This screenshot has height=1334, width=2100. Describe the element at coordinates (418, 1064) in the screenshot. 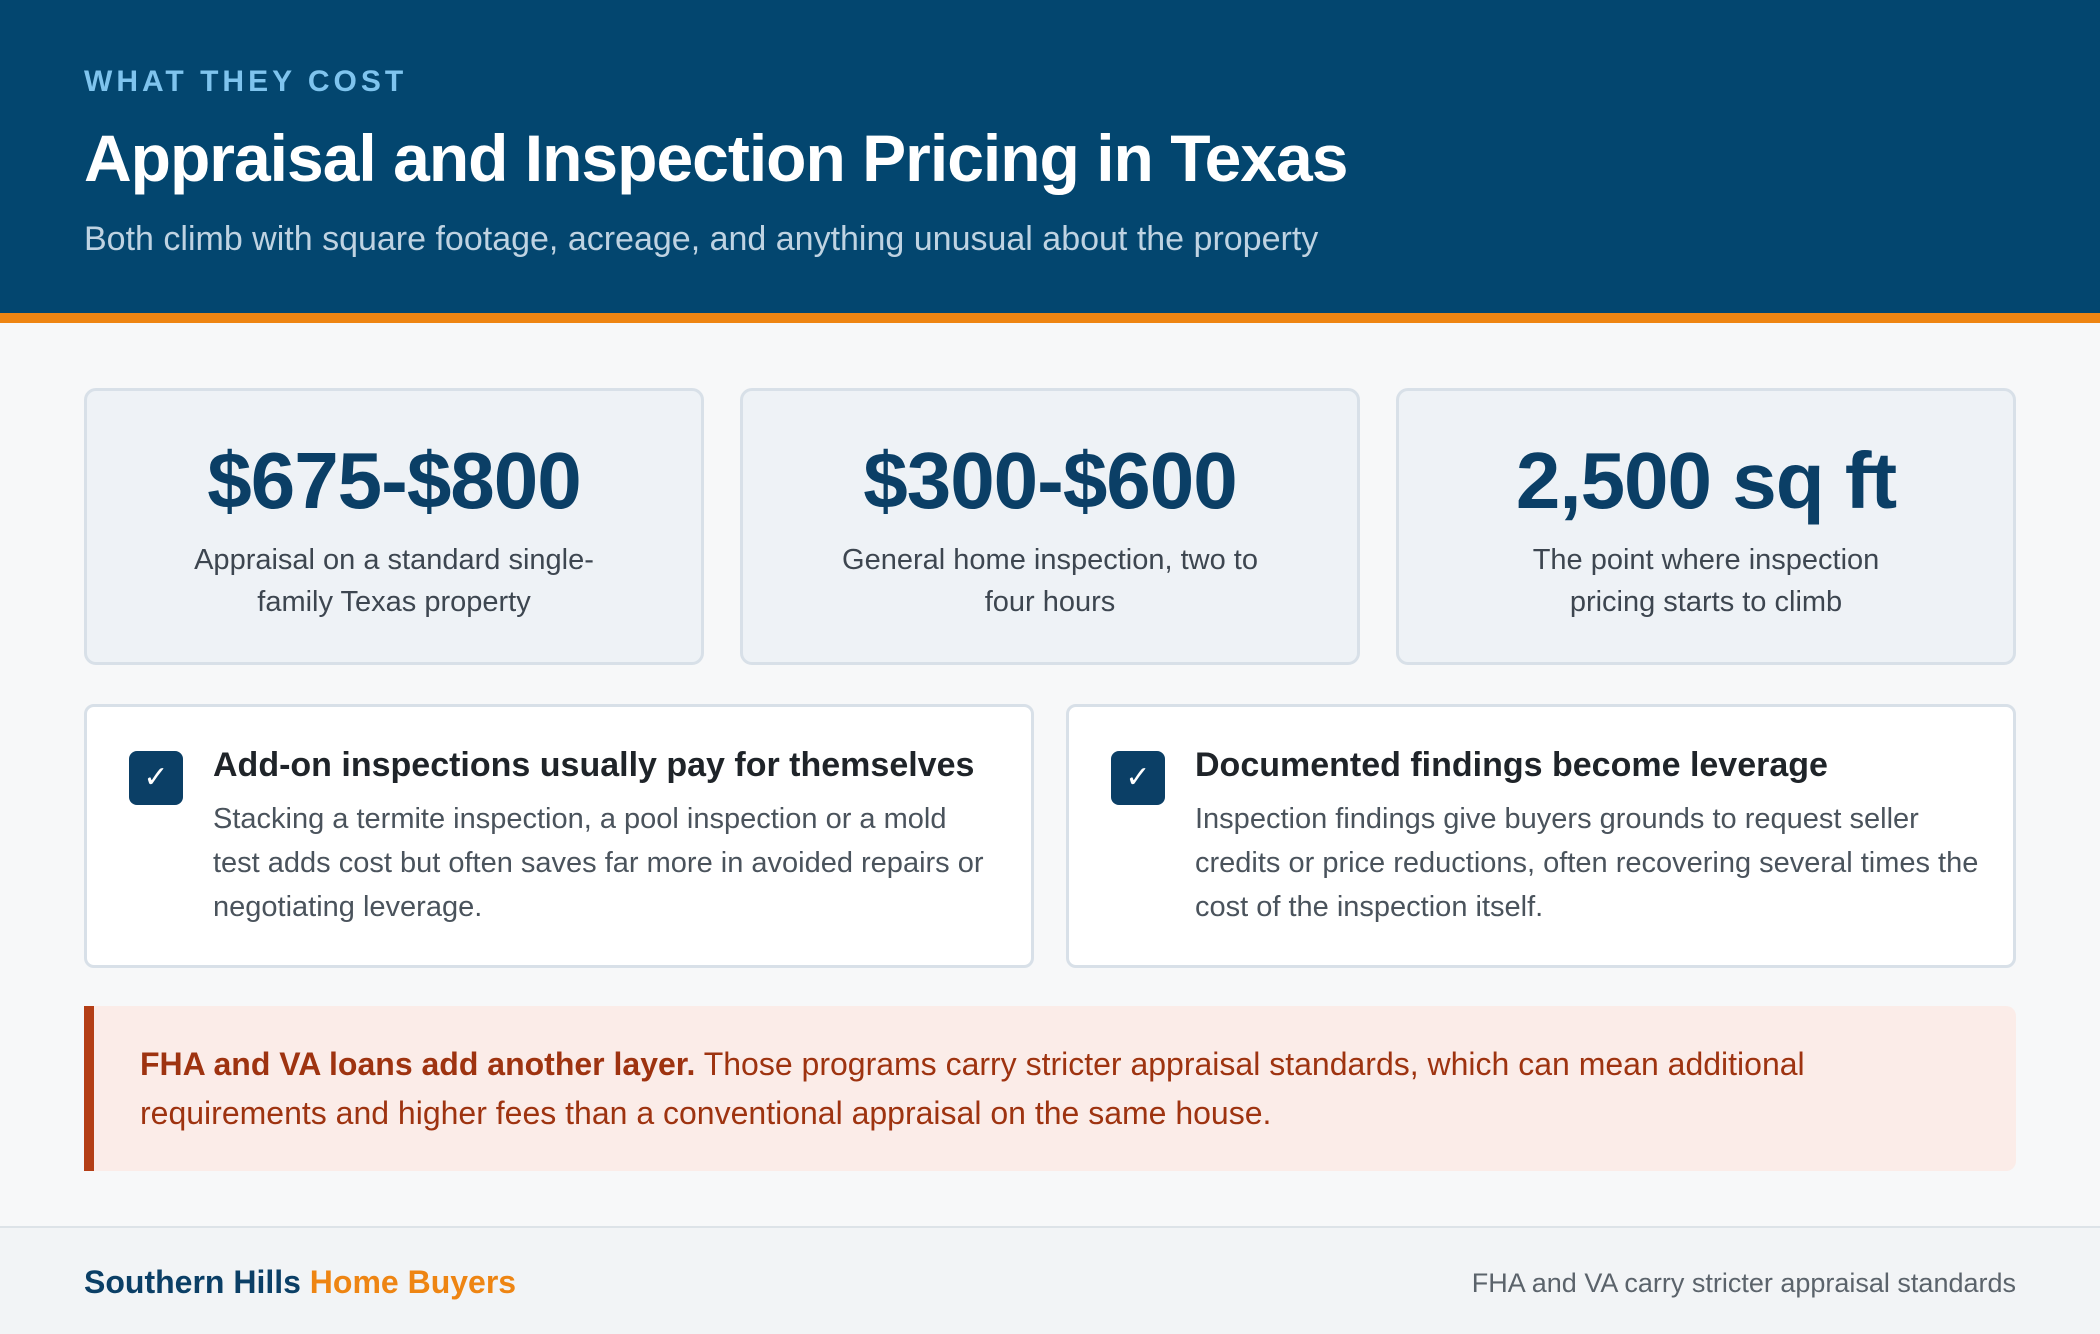

I see `callout-lead: FHA and VA loans add another layer.` at that location.